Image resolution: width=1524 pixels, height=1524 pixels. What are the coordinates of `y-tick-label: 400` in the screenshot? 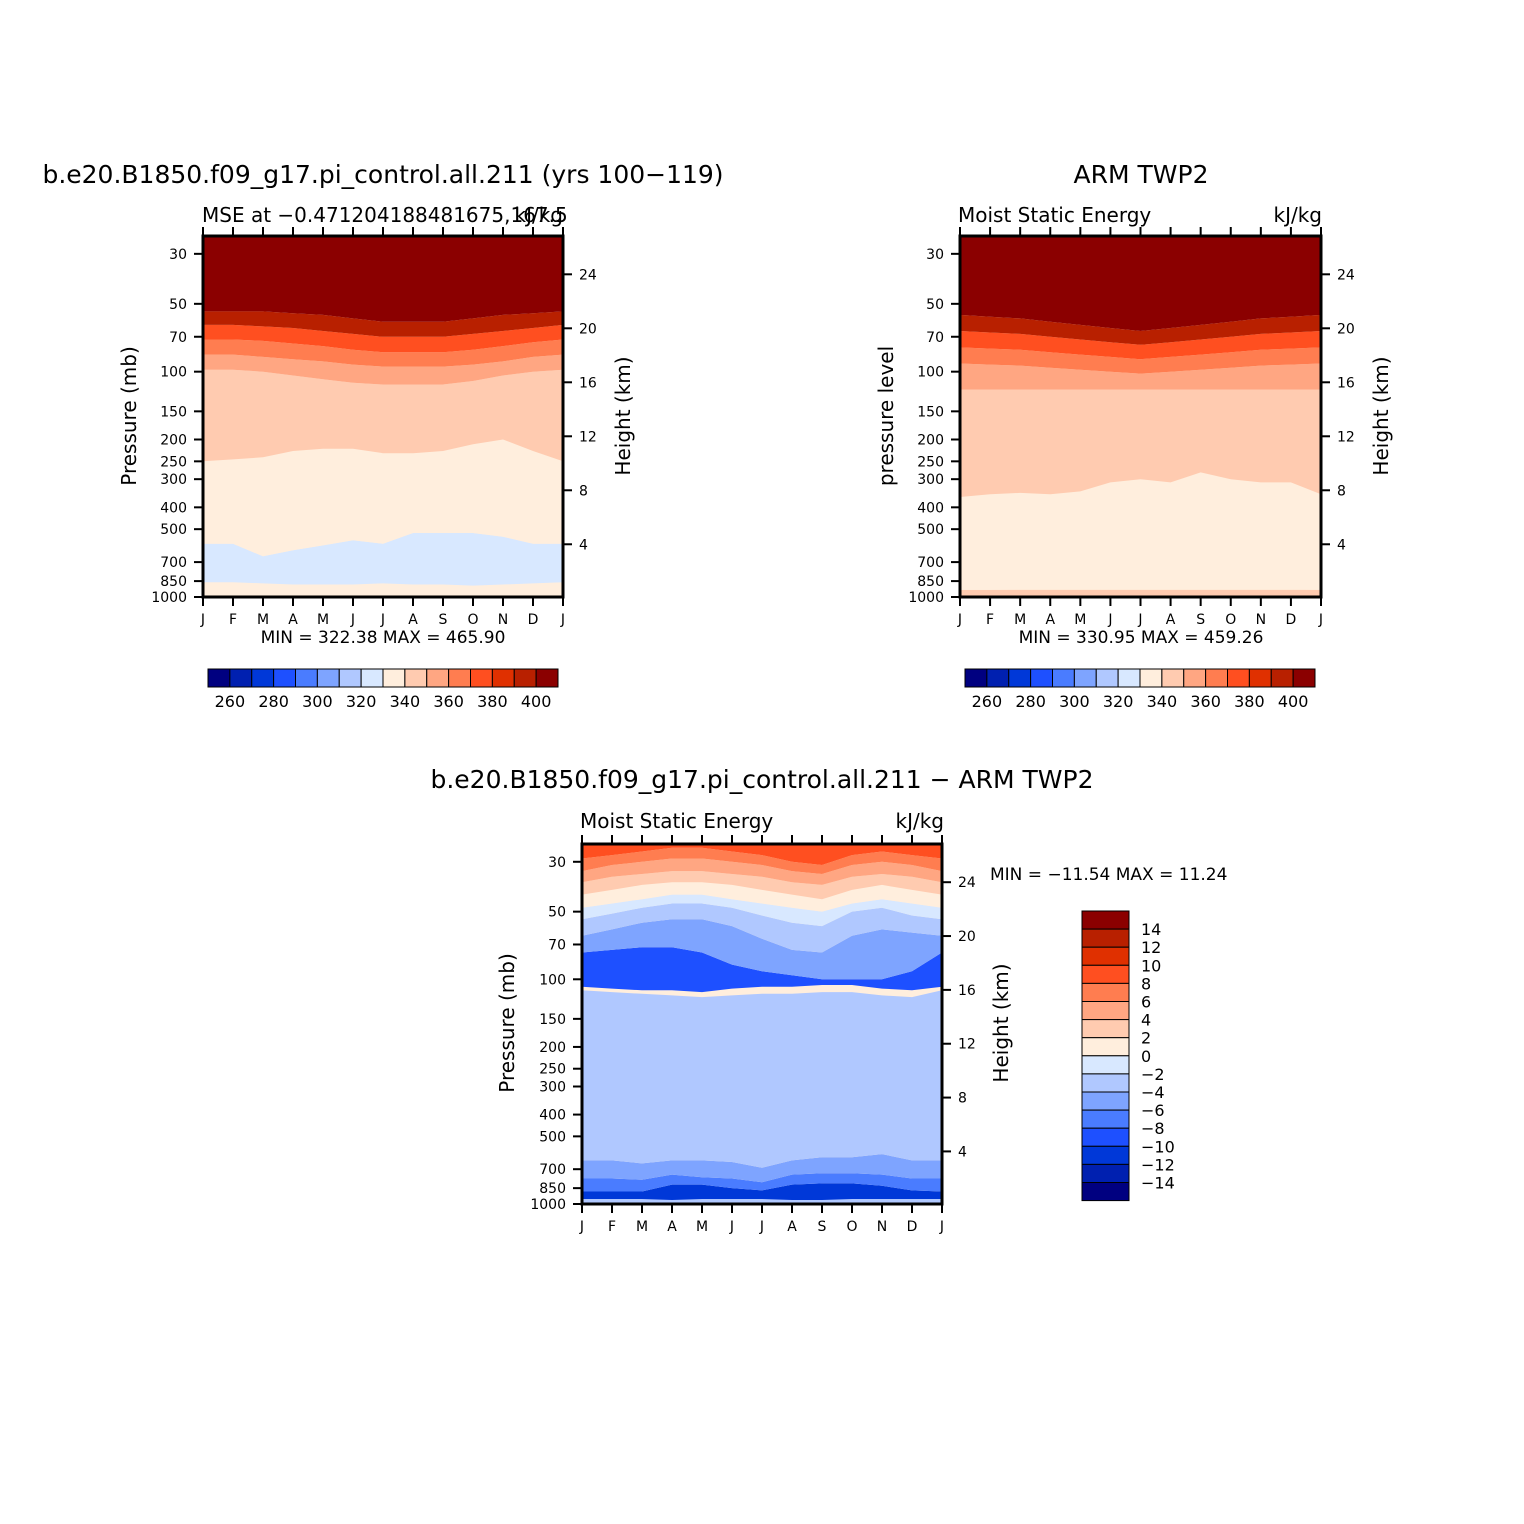 It's located at (173, 508).